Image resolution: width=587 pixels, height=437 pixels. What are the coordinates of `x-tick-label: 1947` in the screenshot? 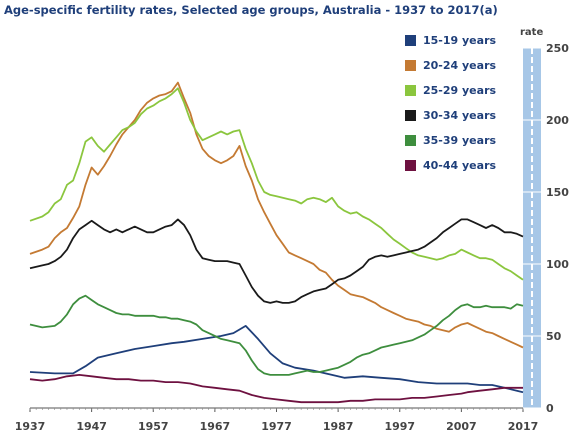 It's located at (91, 426).